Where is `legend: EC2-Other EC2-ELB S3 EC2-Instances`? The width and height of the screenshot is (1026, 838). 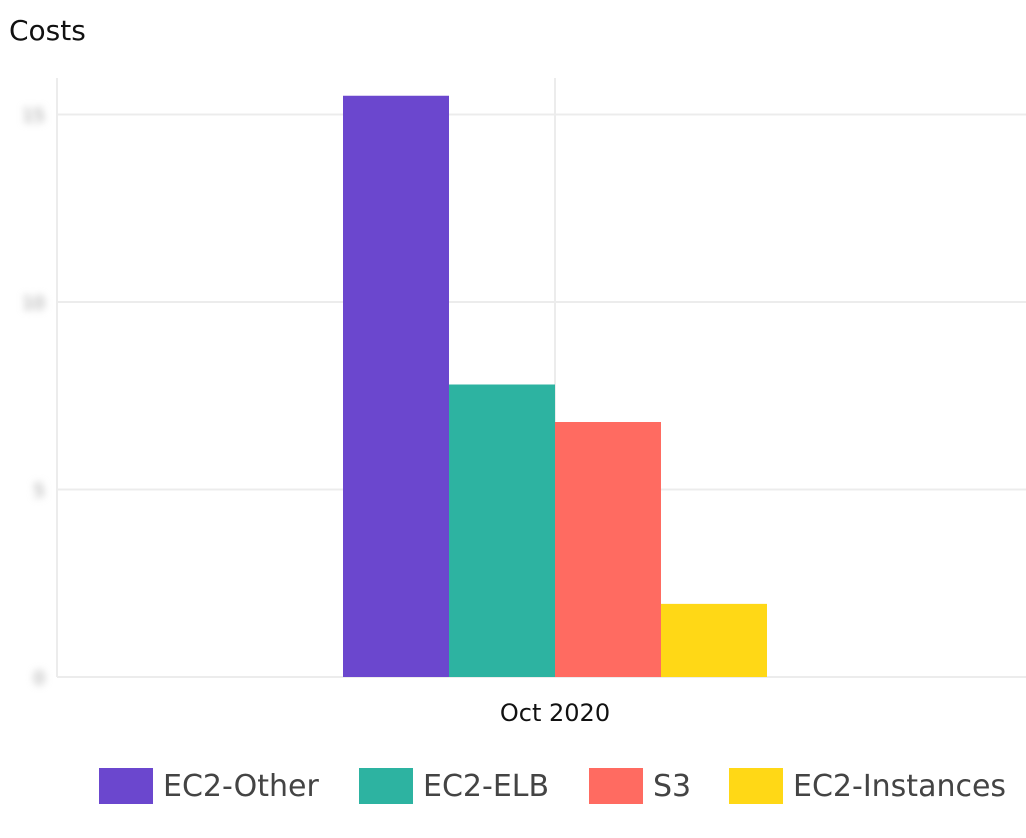
legend: EC2-Other EC2-ELB S3 EC2-Instances is located at coordinates (513, 786).